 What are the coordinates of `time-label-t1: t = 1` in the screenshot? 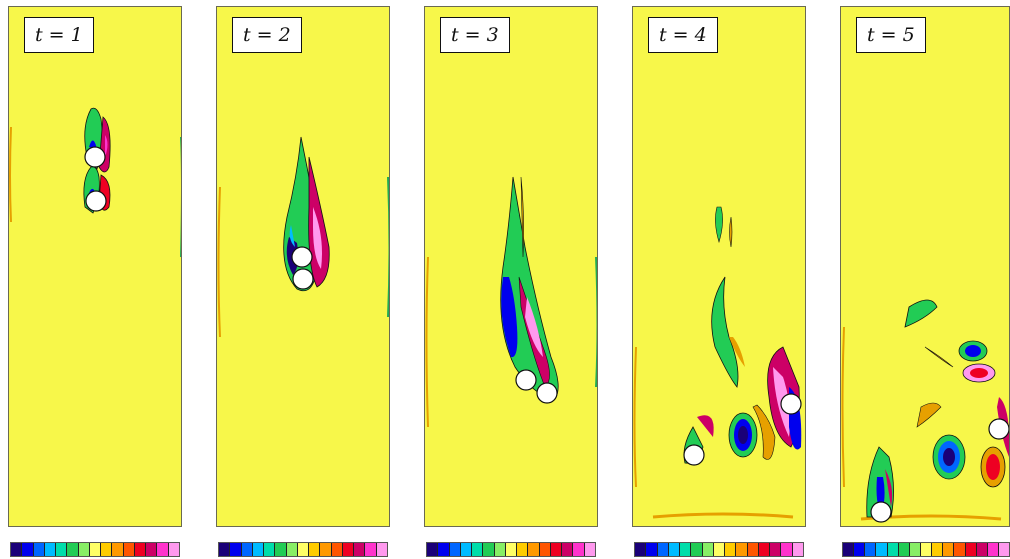 It's located at (59, 35).